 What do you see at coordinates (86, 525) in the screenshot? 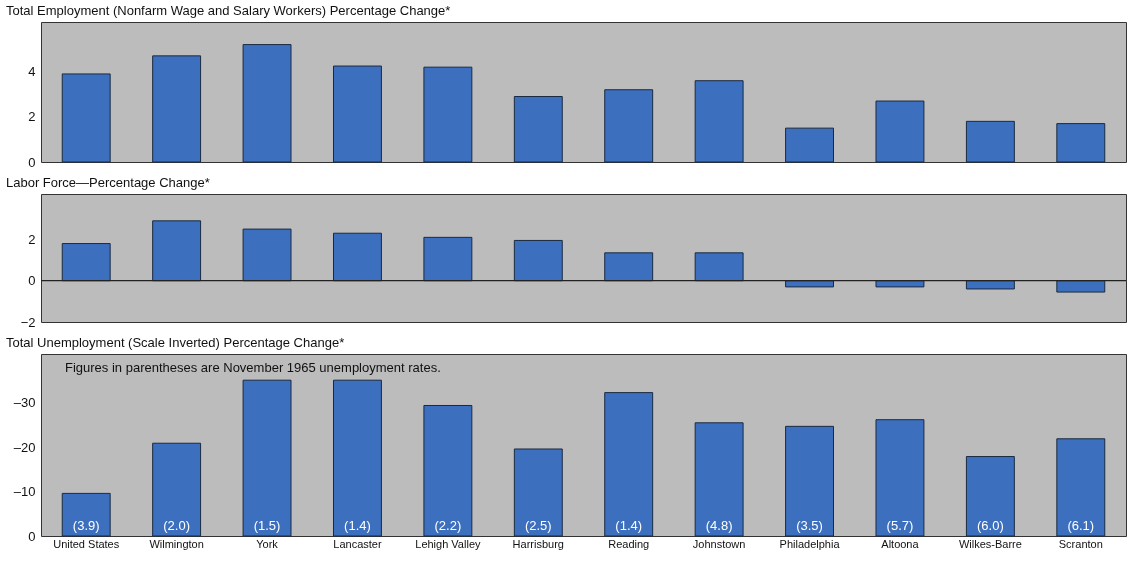
I see `annotation: (3.9)` at bounding box center [86, 525].